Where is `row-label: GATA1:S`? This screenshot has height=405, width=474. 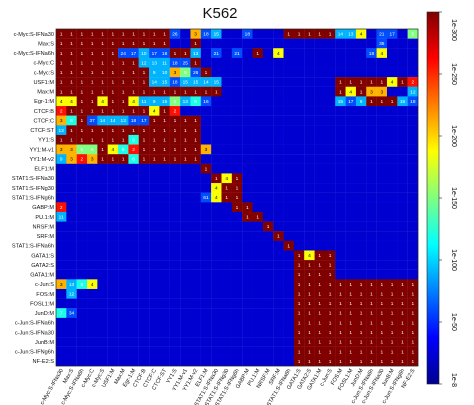
row-label: GATA1:S is located at coordinates (42, 256).